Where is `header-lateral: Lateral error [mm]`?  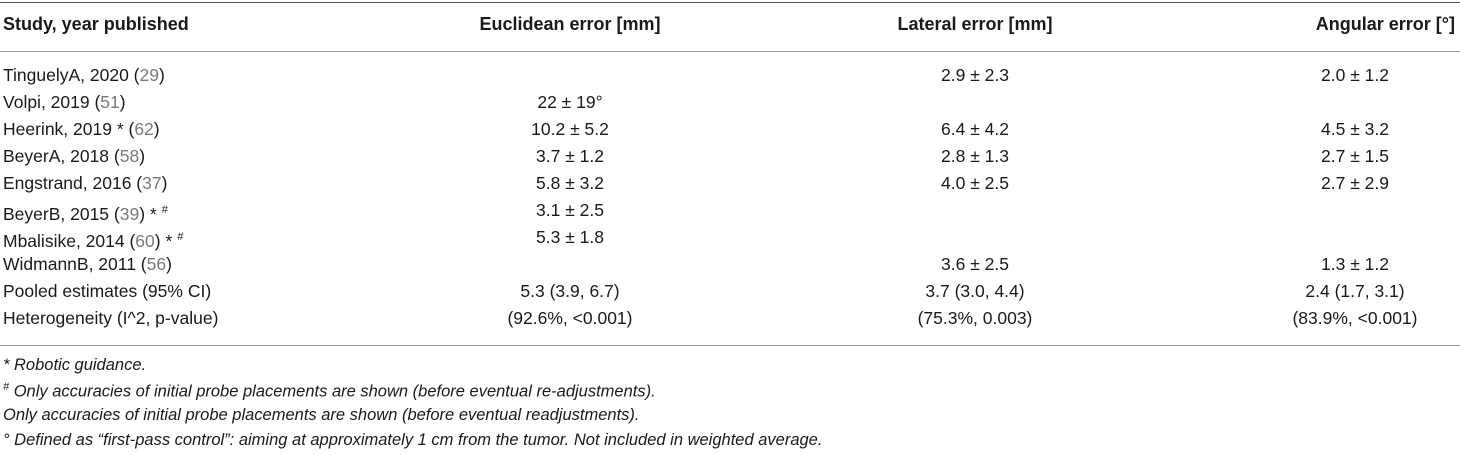 header-lateral: Lateral error [mm] is located at coordinates (975, 24).